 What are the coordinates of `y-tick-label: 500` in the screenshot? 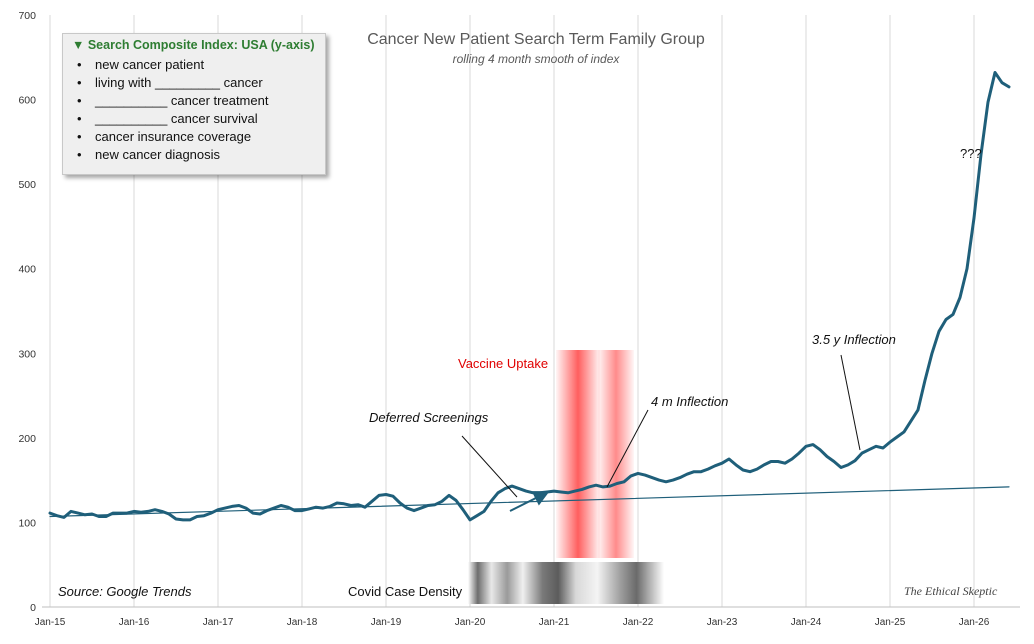 It's located at (27, 185).